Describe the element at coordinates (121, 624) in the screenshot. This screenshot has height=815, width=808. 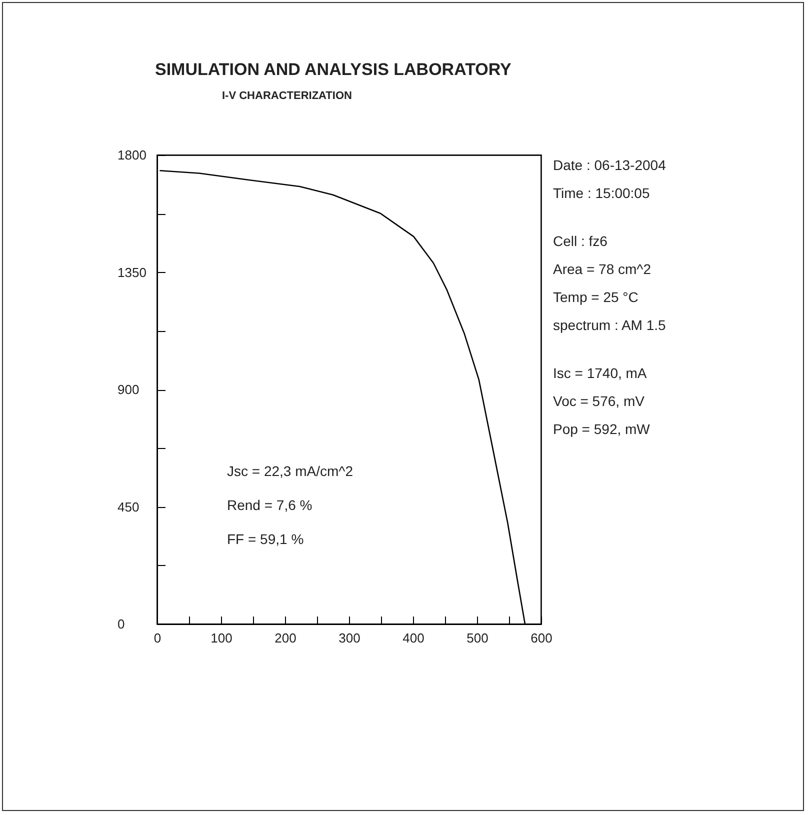
I see `y-tick-label: 0` at that location.